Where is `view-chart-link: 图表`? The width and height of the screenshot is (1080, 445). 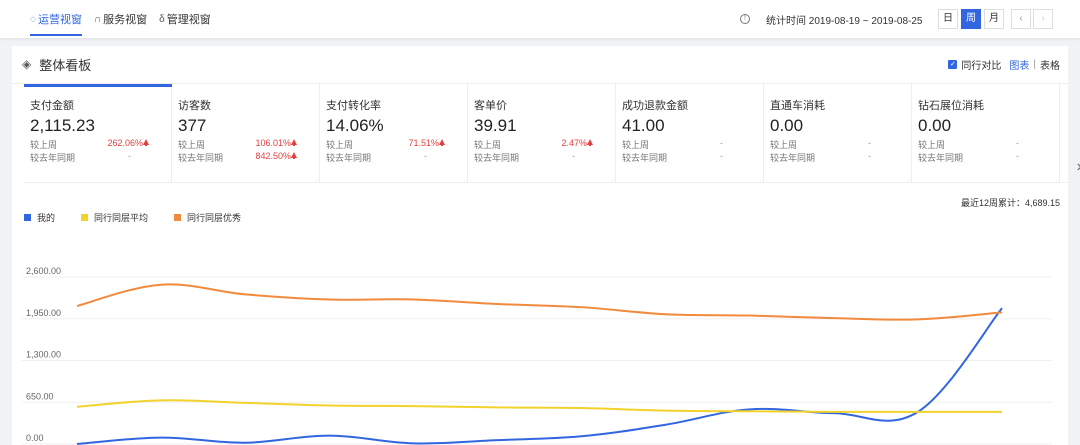
view-chart-link: 图表 is located at coordinates (1019, 66).